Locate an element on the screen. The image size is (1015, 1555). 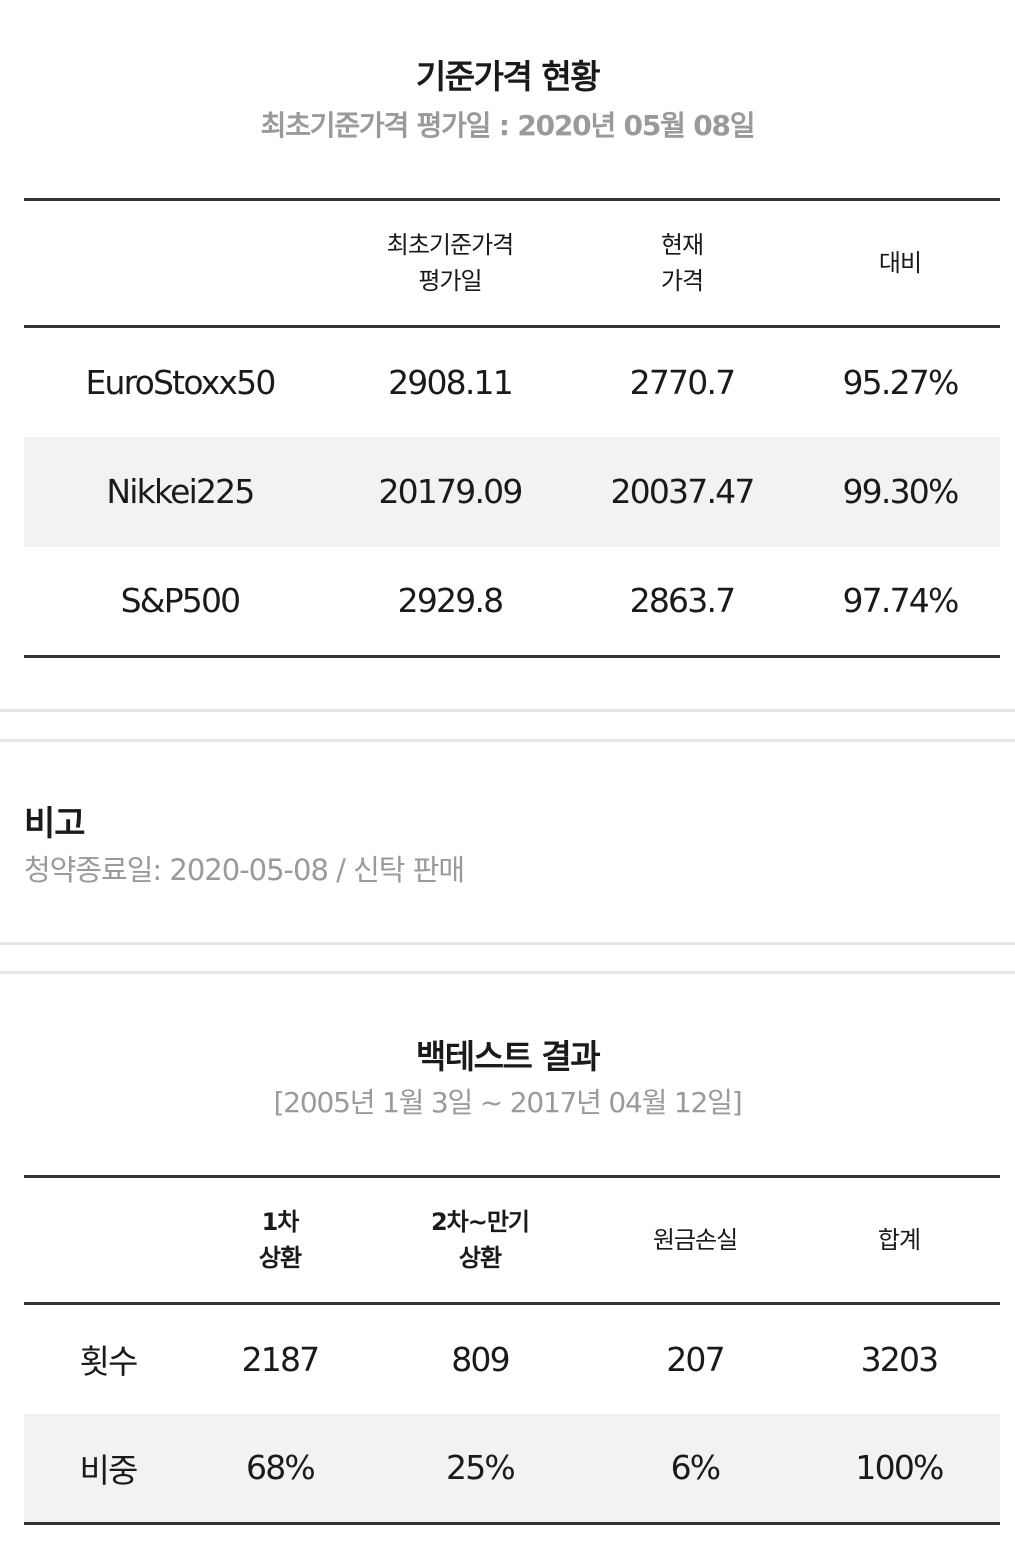
table-header-row: 1차 상환 2차~만기 상환 원금손실 합계 is located at coordinates (512, 1240).